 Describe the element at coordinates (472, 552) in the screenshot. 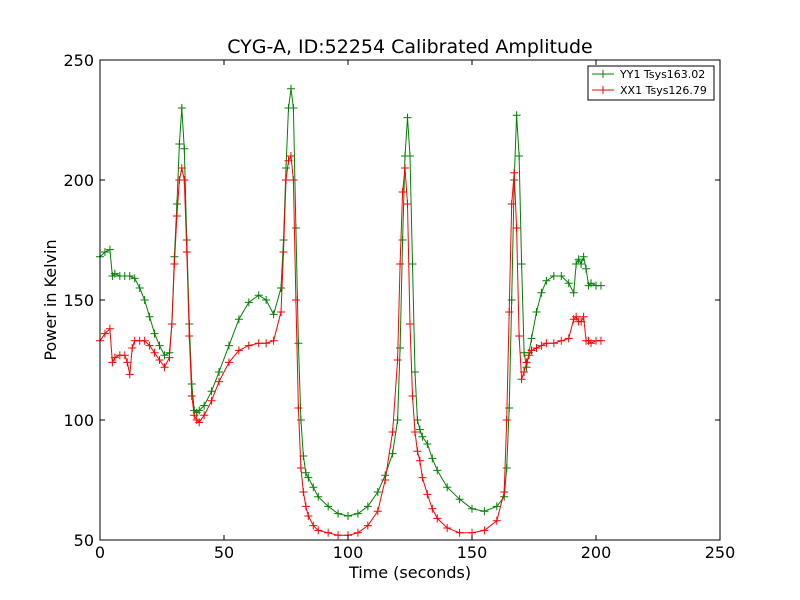

I see `x-tick-label: 150` at that location.